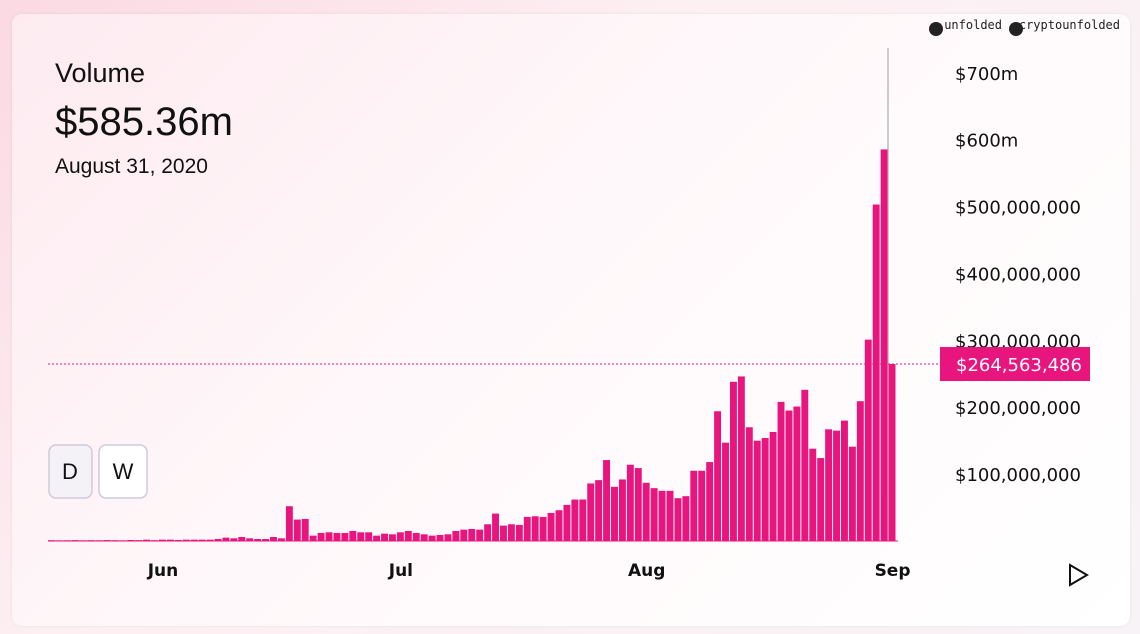 This screenshot has width=1140, height=634. What do you see at coordinates (163, 571) in the screenshot?
I see `x-tick-label: Jun` at bounding box center [163, 571].